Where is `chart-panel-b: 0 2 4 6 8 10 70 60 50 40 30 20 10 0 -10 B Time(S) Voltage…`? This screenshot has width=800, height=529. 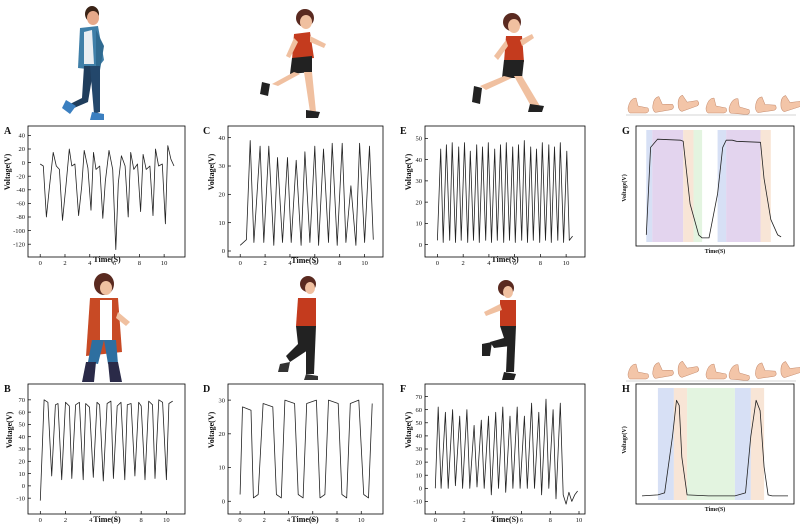
chart-panel-b: 0 2 4 6 8 10 70 60 50 40 30 20 10 0 -10 B Time(S) Voltage… is located at coordinates (95, 453).